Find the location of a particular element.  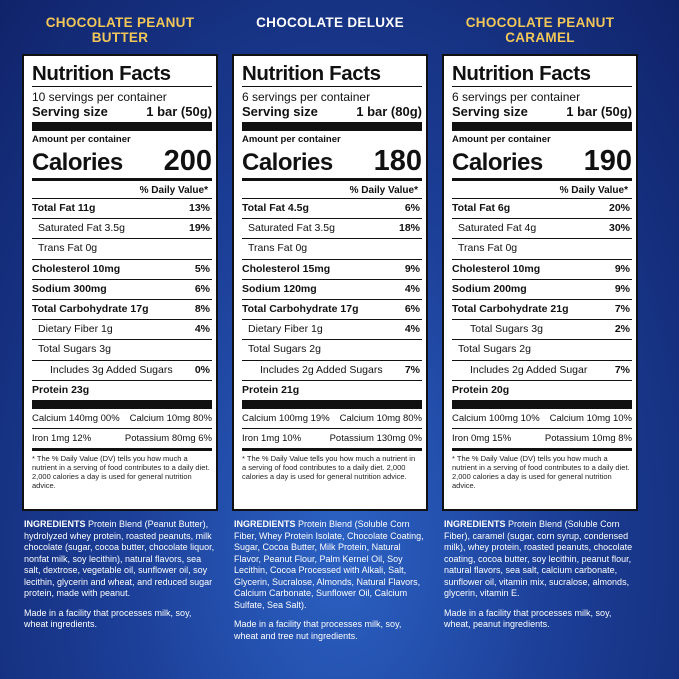

nutrient-row: Total Fat 6g 20% is located at coordinates (542, 208).